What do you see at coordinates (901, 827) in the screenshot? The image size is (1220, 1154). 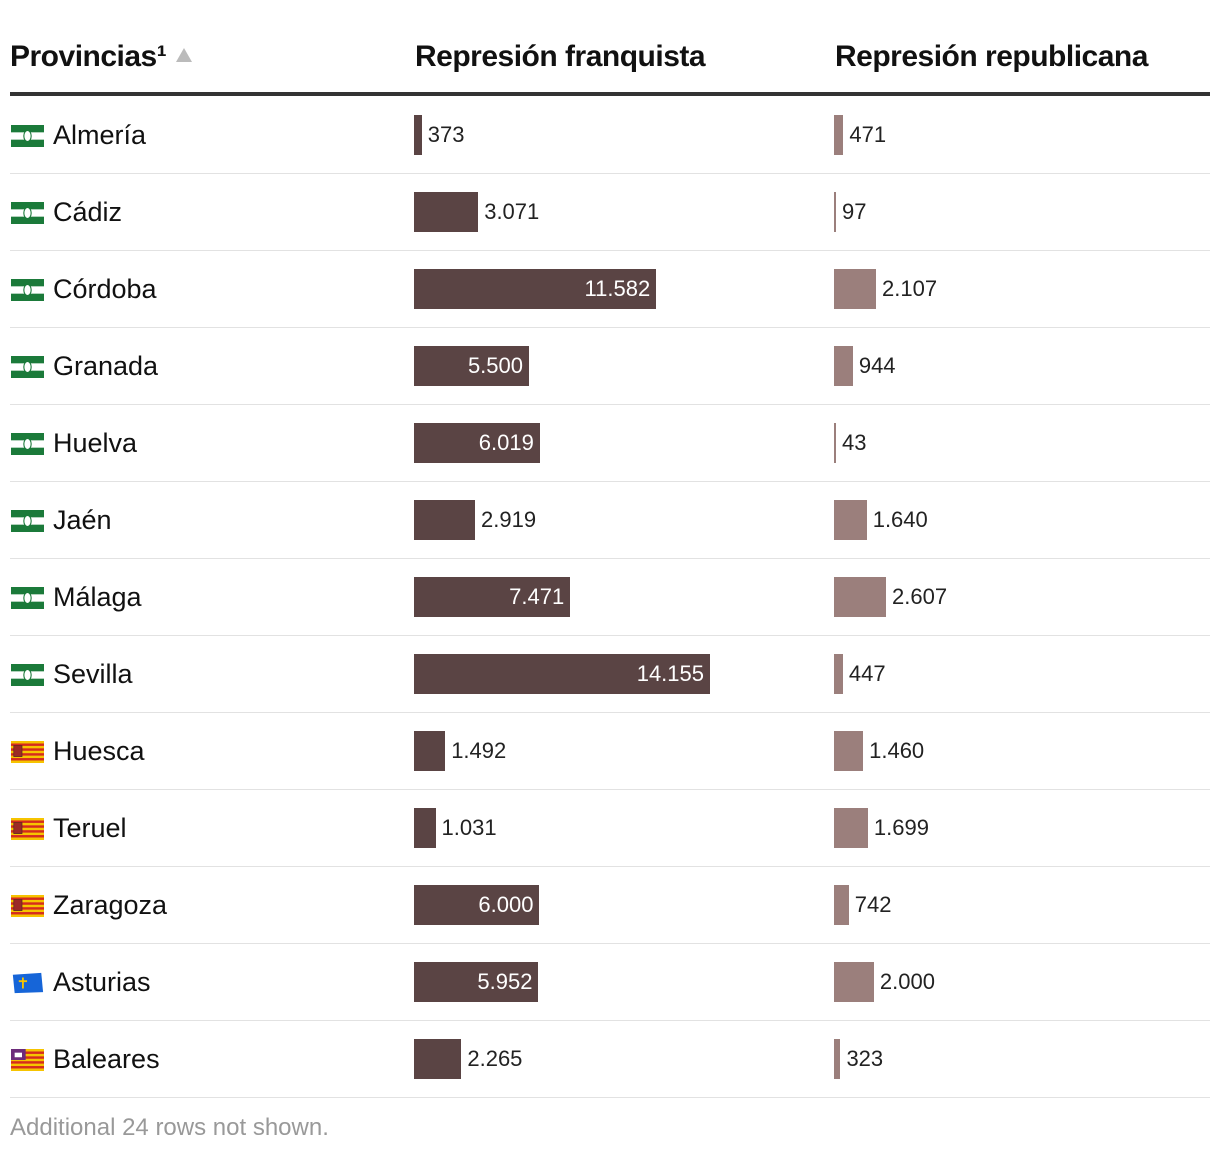 I see `value-republicana: 1.699` at bounding box center [901, 827].